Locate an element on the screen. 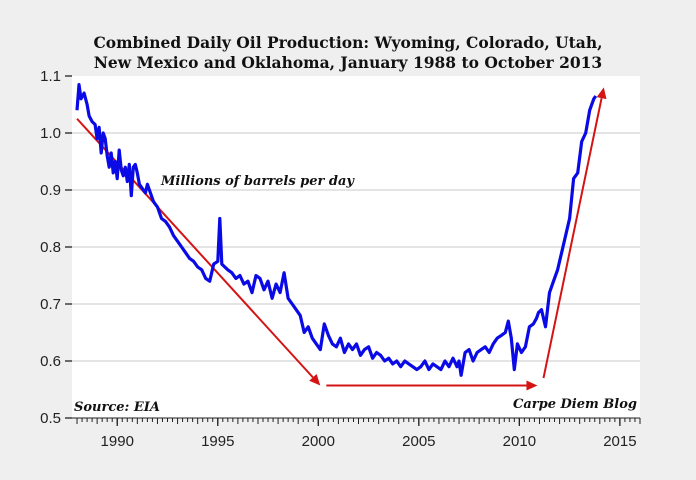 This screenshot has height=480, width=696. x-tick-label: 2005 is located at coordinates (418, 441).